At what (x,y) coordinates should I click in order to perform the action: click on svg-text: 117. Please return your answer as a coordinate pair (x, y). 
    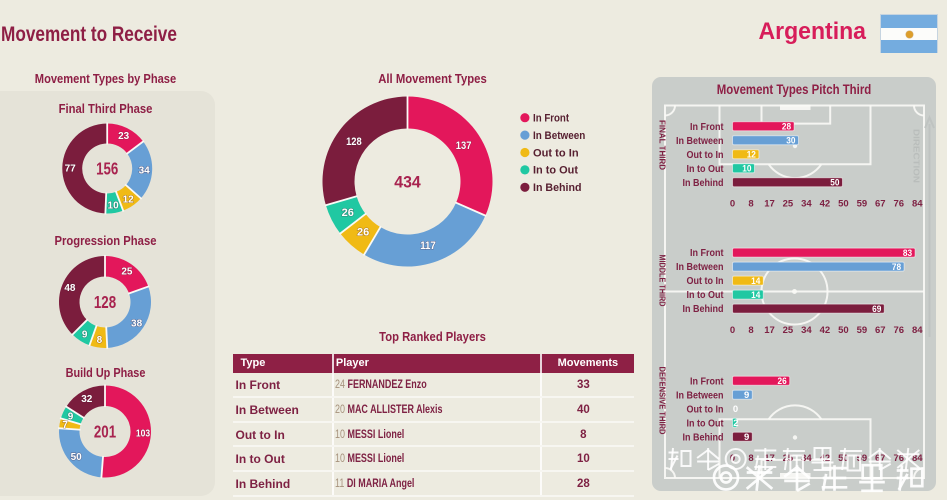
    Looking at the image, I should click on (428, 246).